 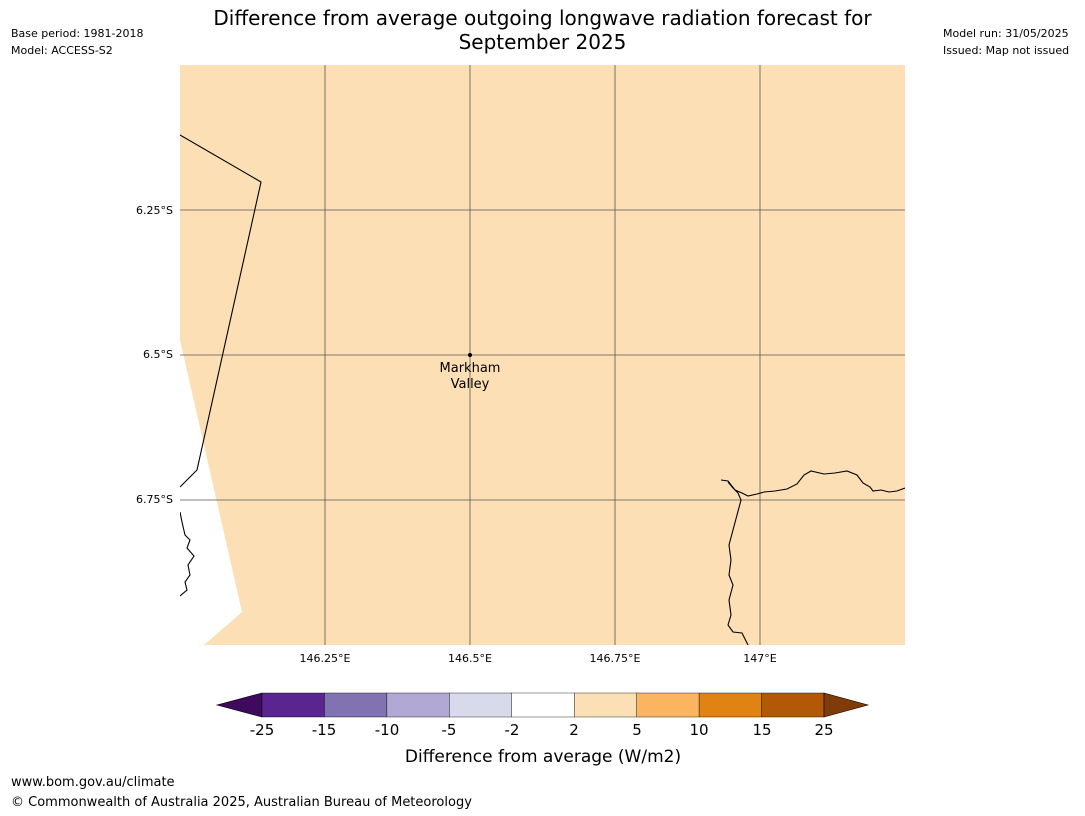 I want to click on lon-label-146-75: 146.75°E, so click(x=615, y=658).